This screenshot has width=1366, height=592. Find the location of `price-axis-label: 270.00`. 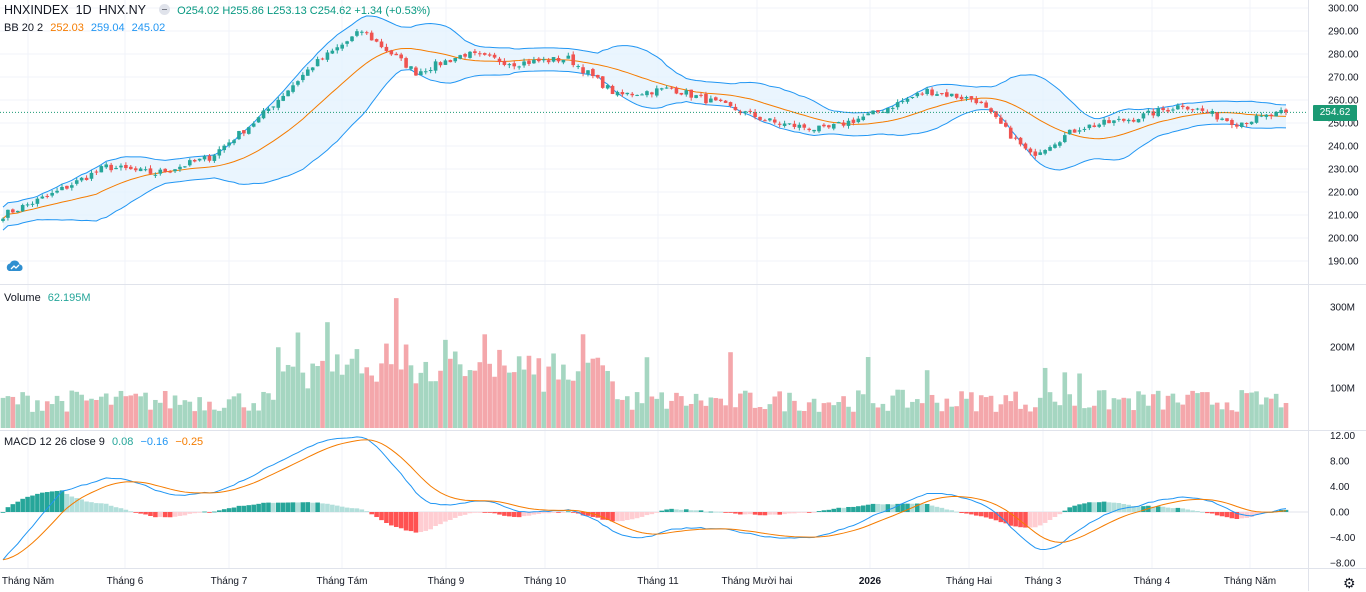

price-axis-label: 270.00 is located at coordinates (1343, 78).